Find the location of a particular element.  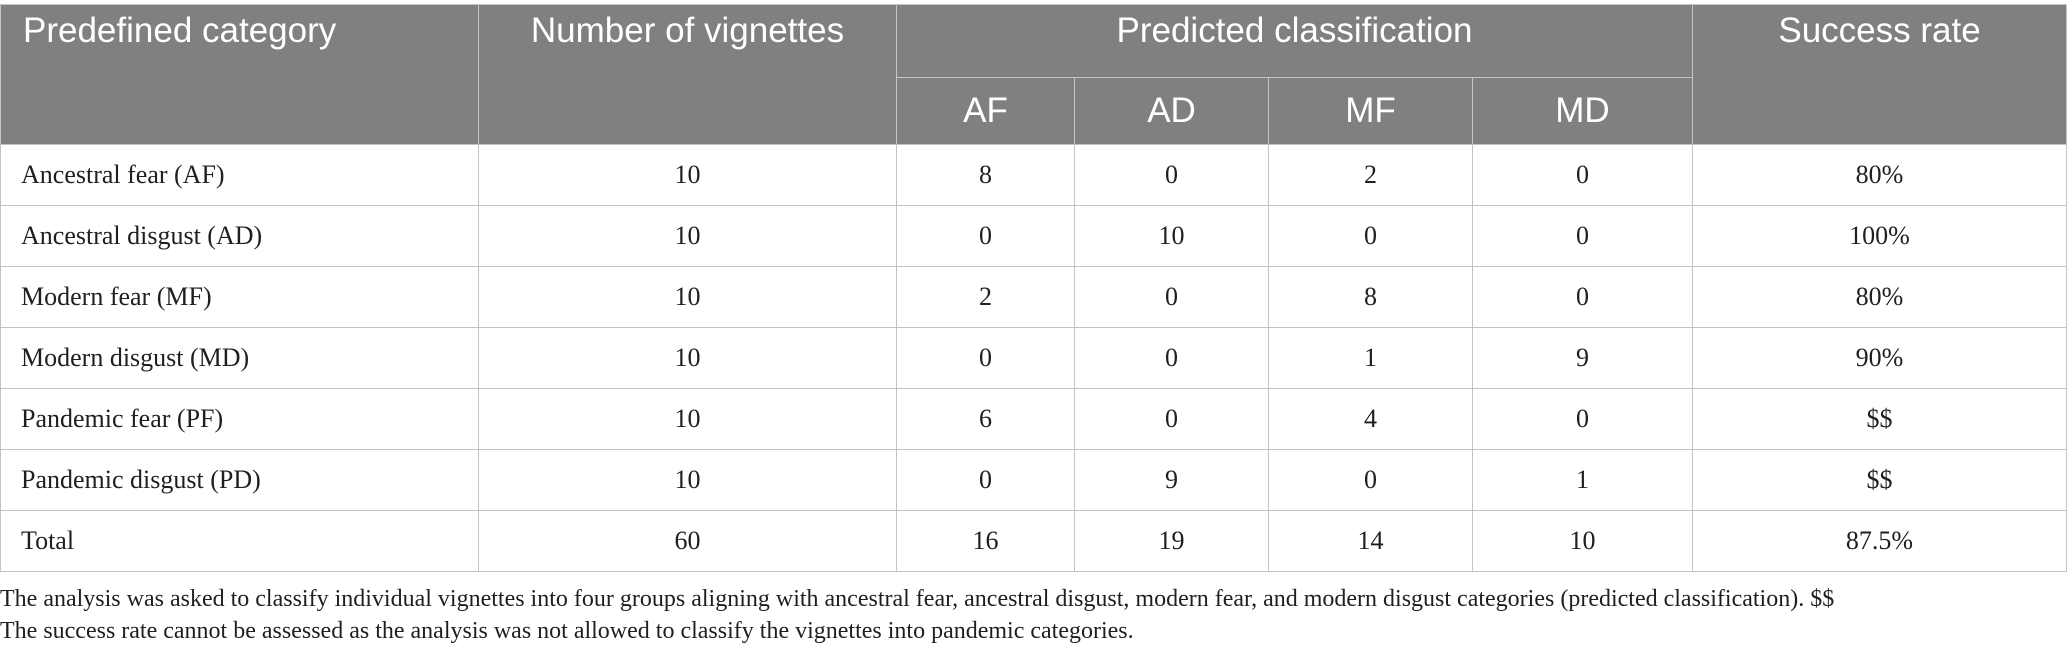

header-success-rate: Success rate is located at coordinates (1879, 74).